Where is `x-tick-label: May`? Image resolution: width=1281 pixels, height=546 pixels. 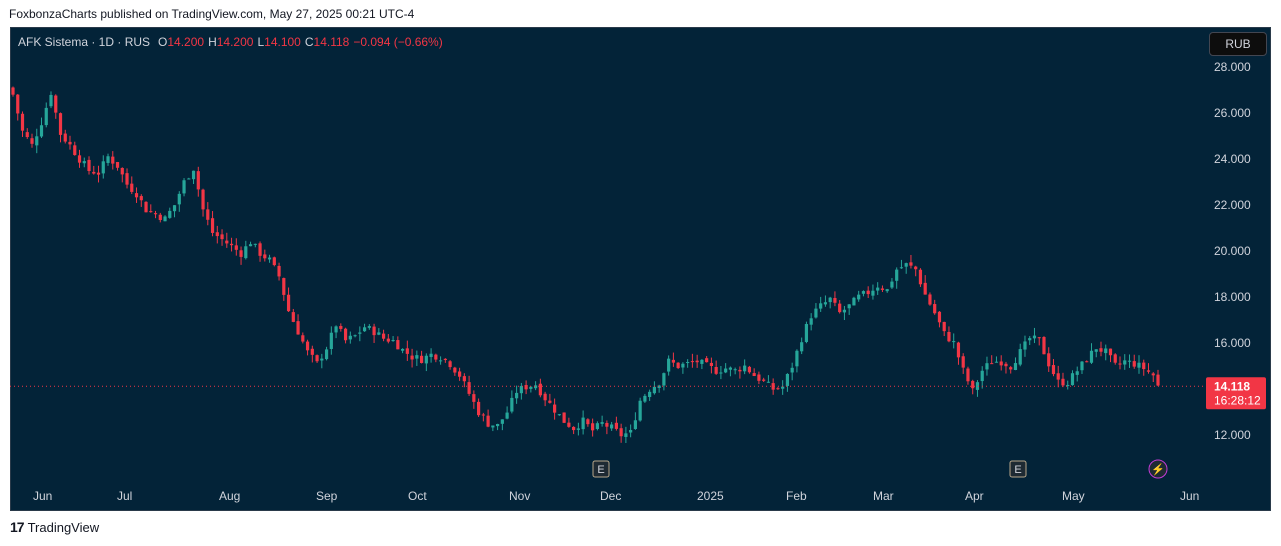 x-tick-label: May is located at coordinates (1073, 496).